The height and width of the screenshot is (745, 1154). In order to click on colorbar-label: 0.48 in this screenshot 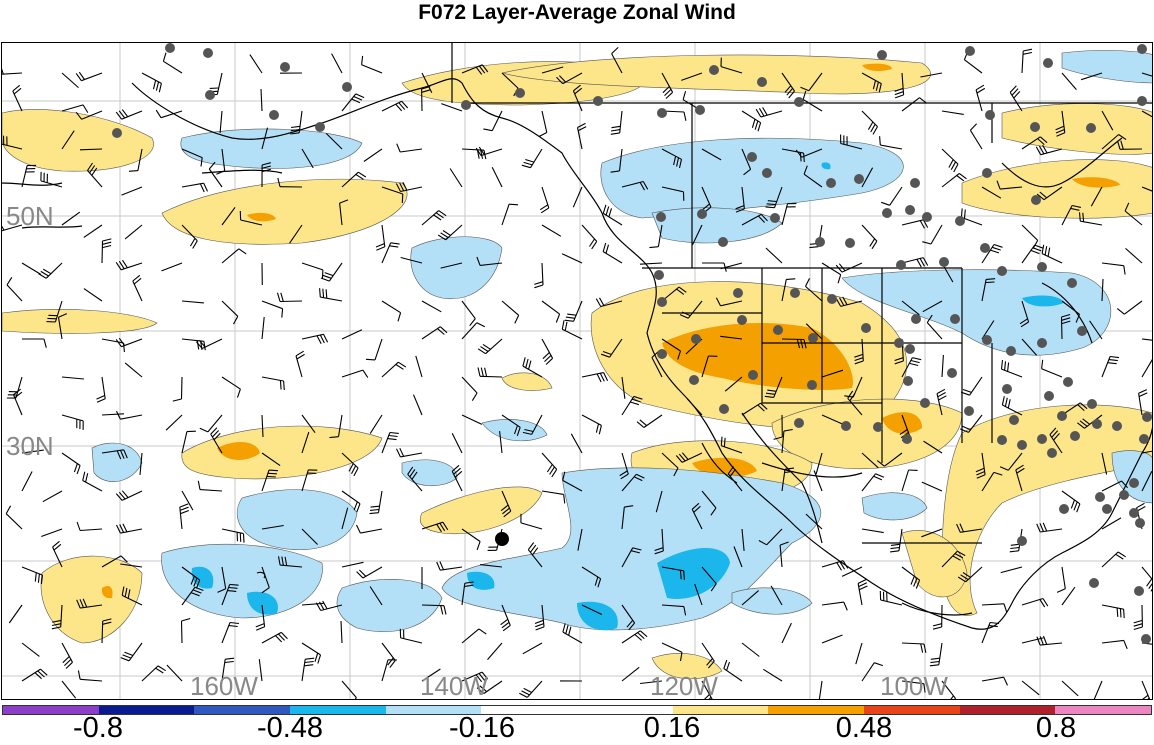, I will do `click(864, 728)`.